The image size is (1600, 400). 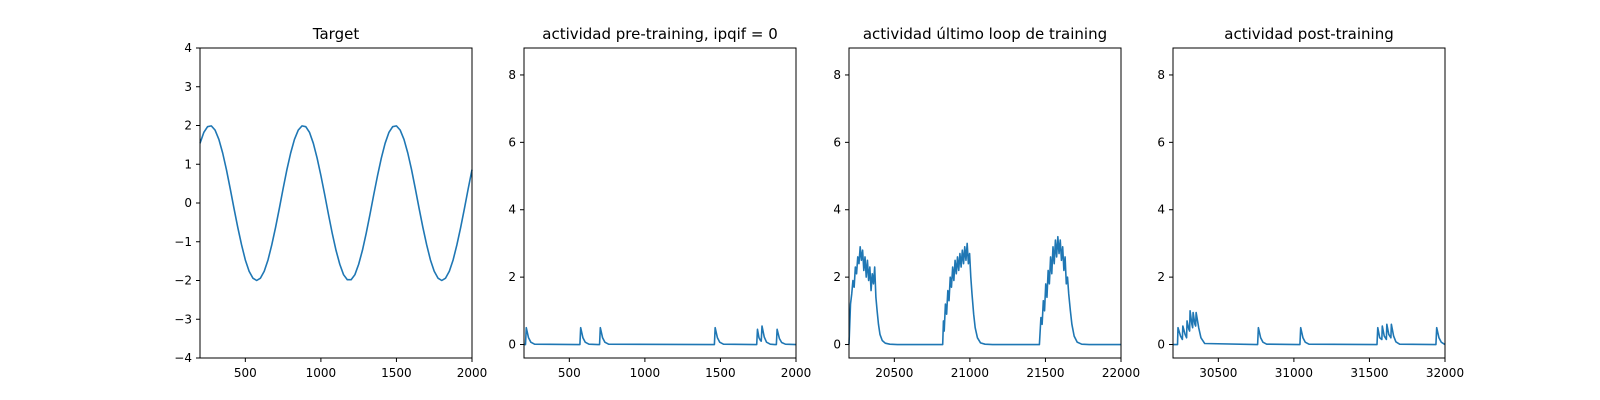 I want to click on panel-title: actividad pre-training, ipqif = 0, so click(x=660, y=34).